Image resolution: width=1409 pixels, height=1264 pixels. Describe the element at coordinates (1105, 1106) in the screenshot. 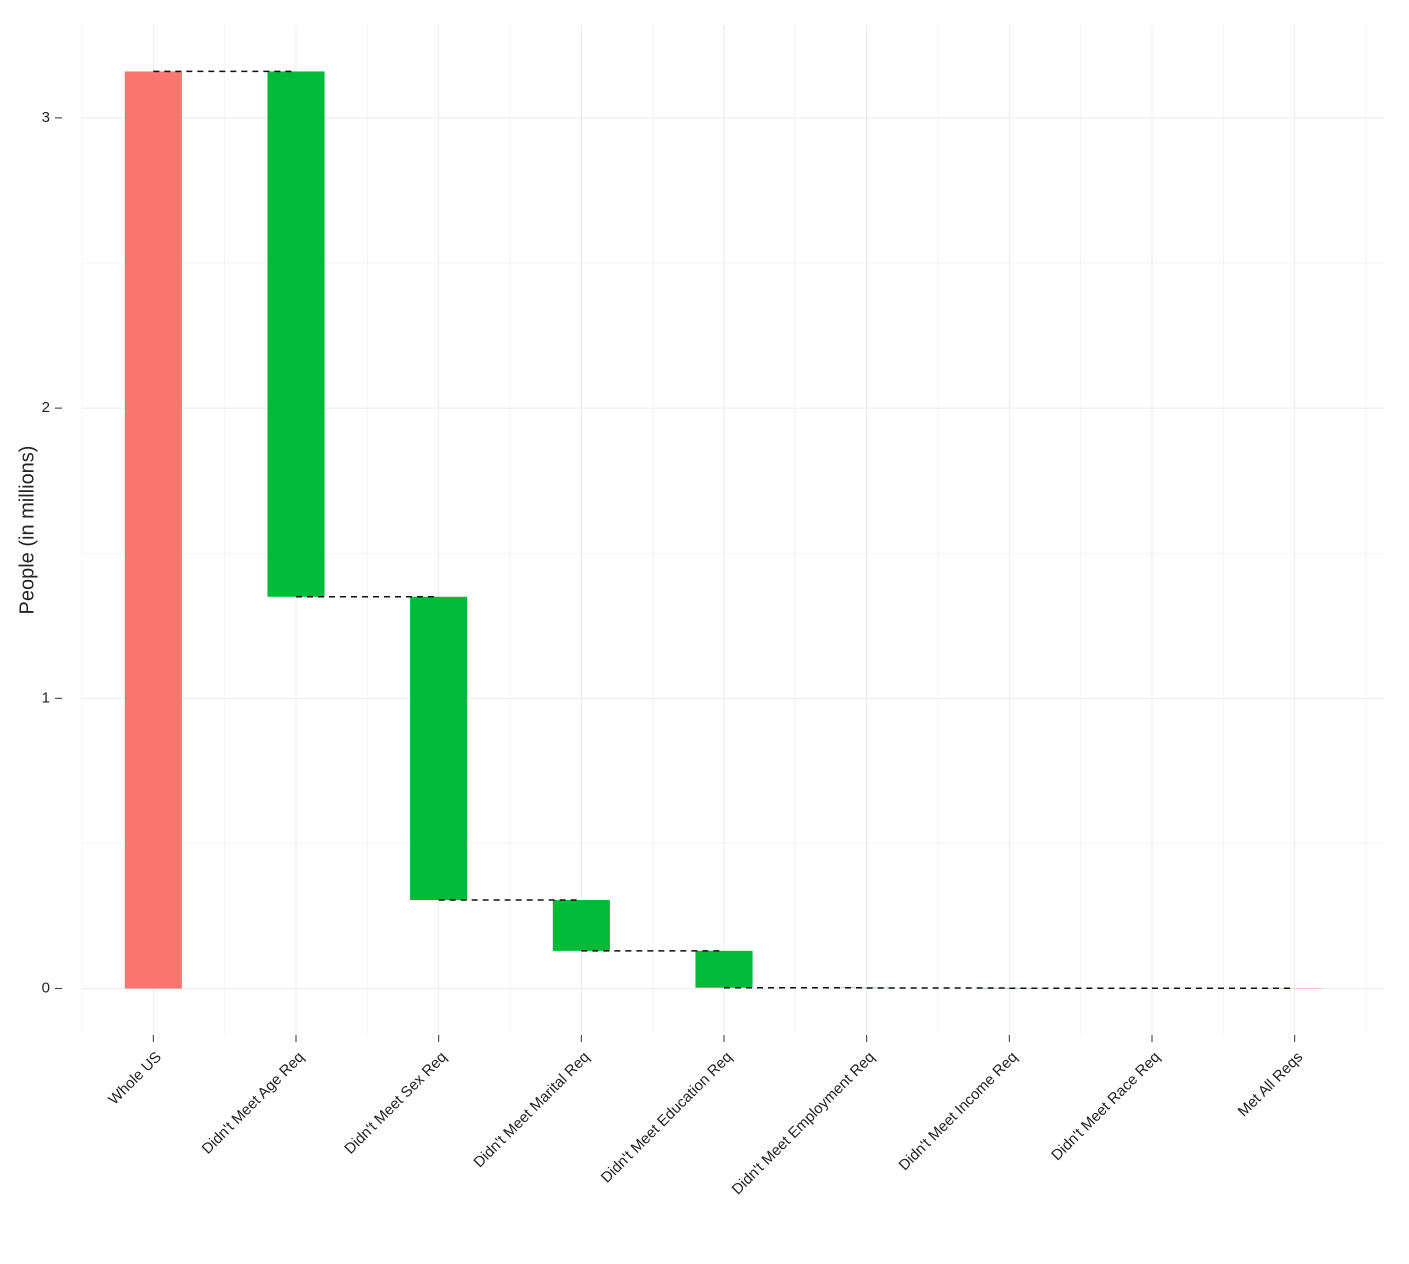

I see `x-tick-label: Didn't Meet Race Req` at that location.